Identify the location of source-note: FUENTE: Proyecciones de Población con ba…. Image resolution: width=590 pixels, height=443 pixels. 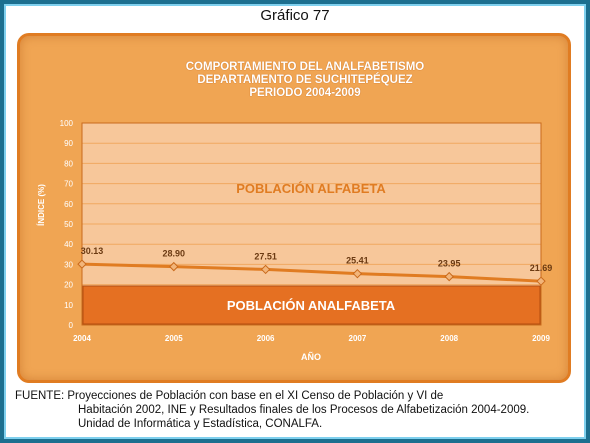
(300, 410).